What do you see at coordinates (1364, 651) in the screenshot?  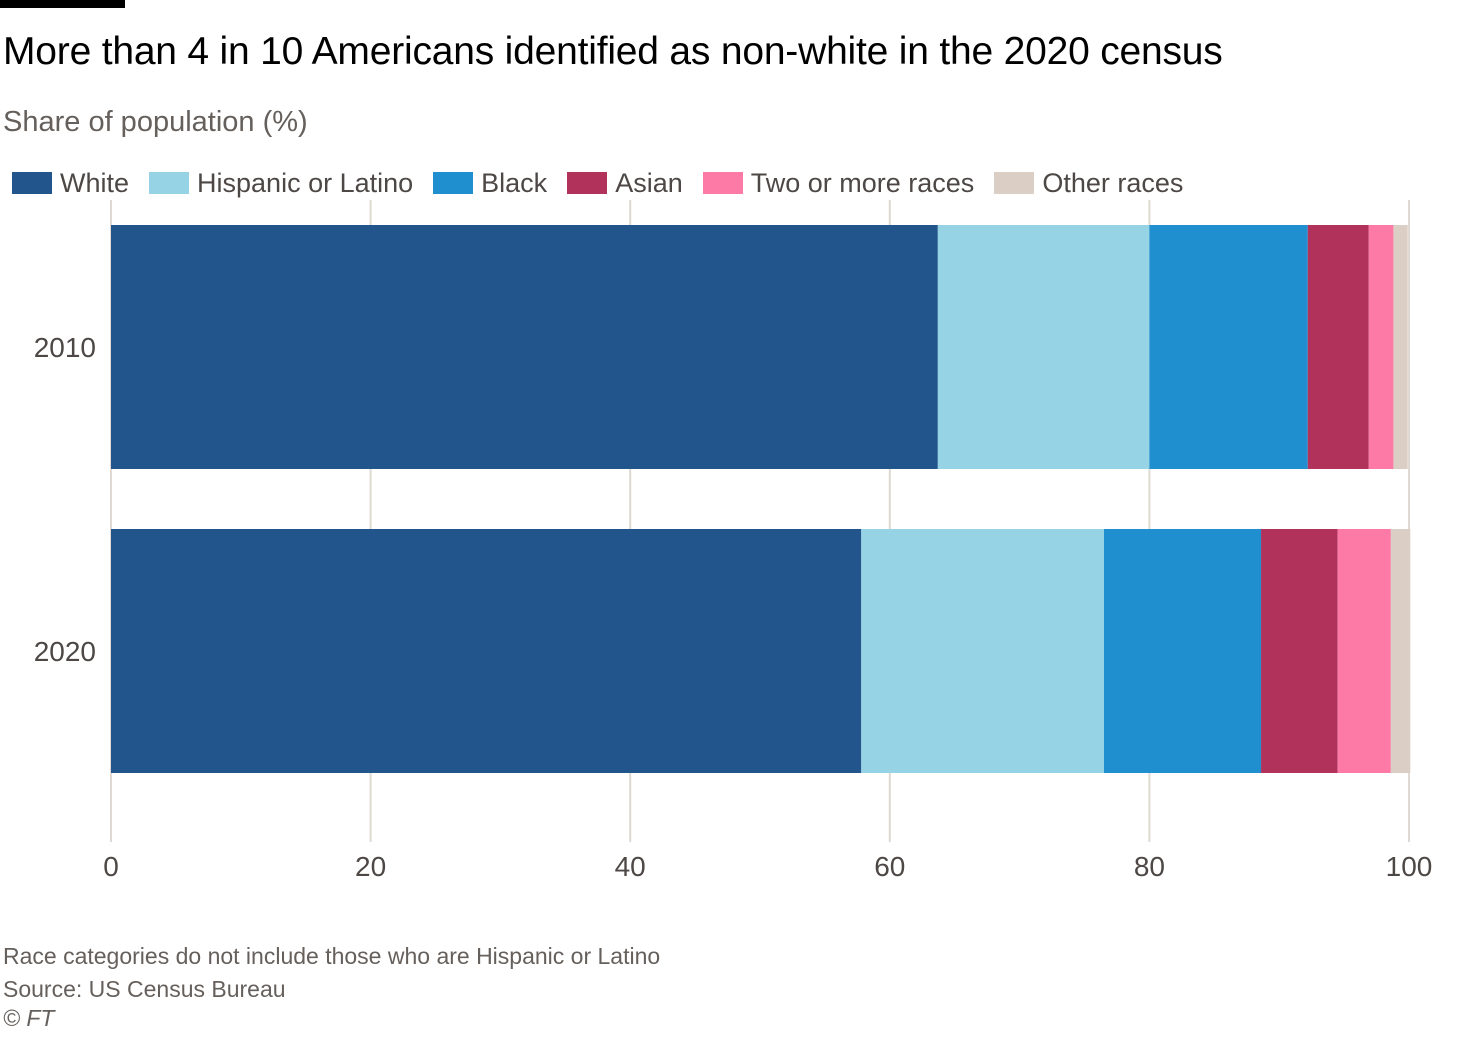 I see `bar-2020-two-or-more-races` at bounding box center [1364, 651].